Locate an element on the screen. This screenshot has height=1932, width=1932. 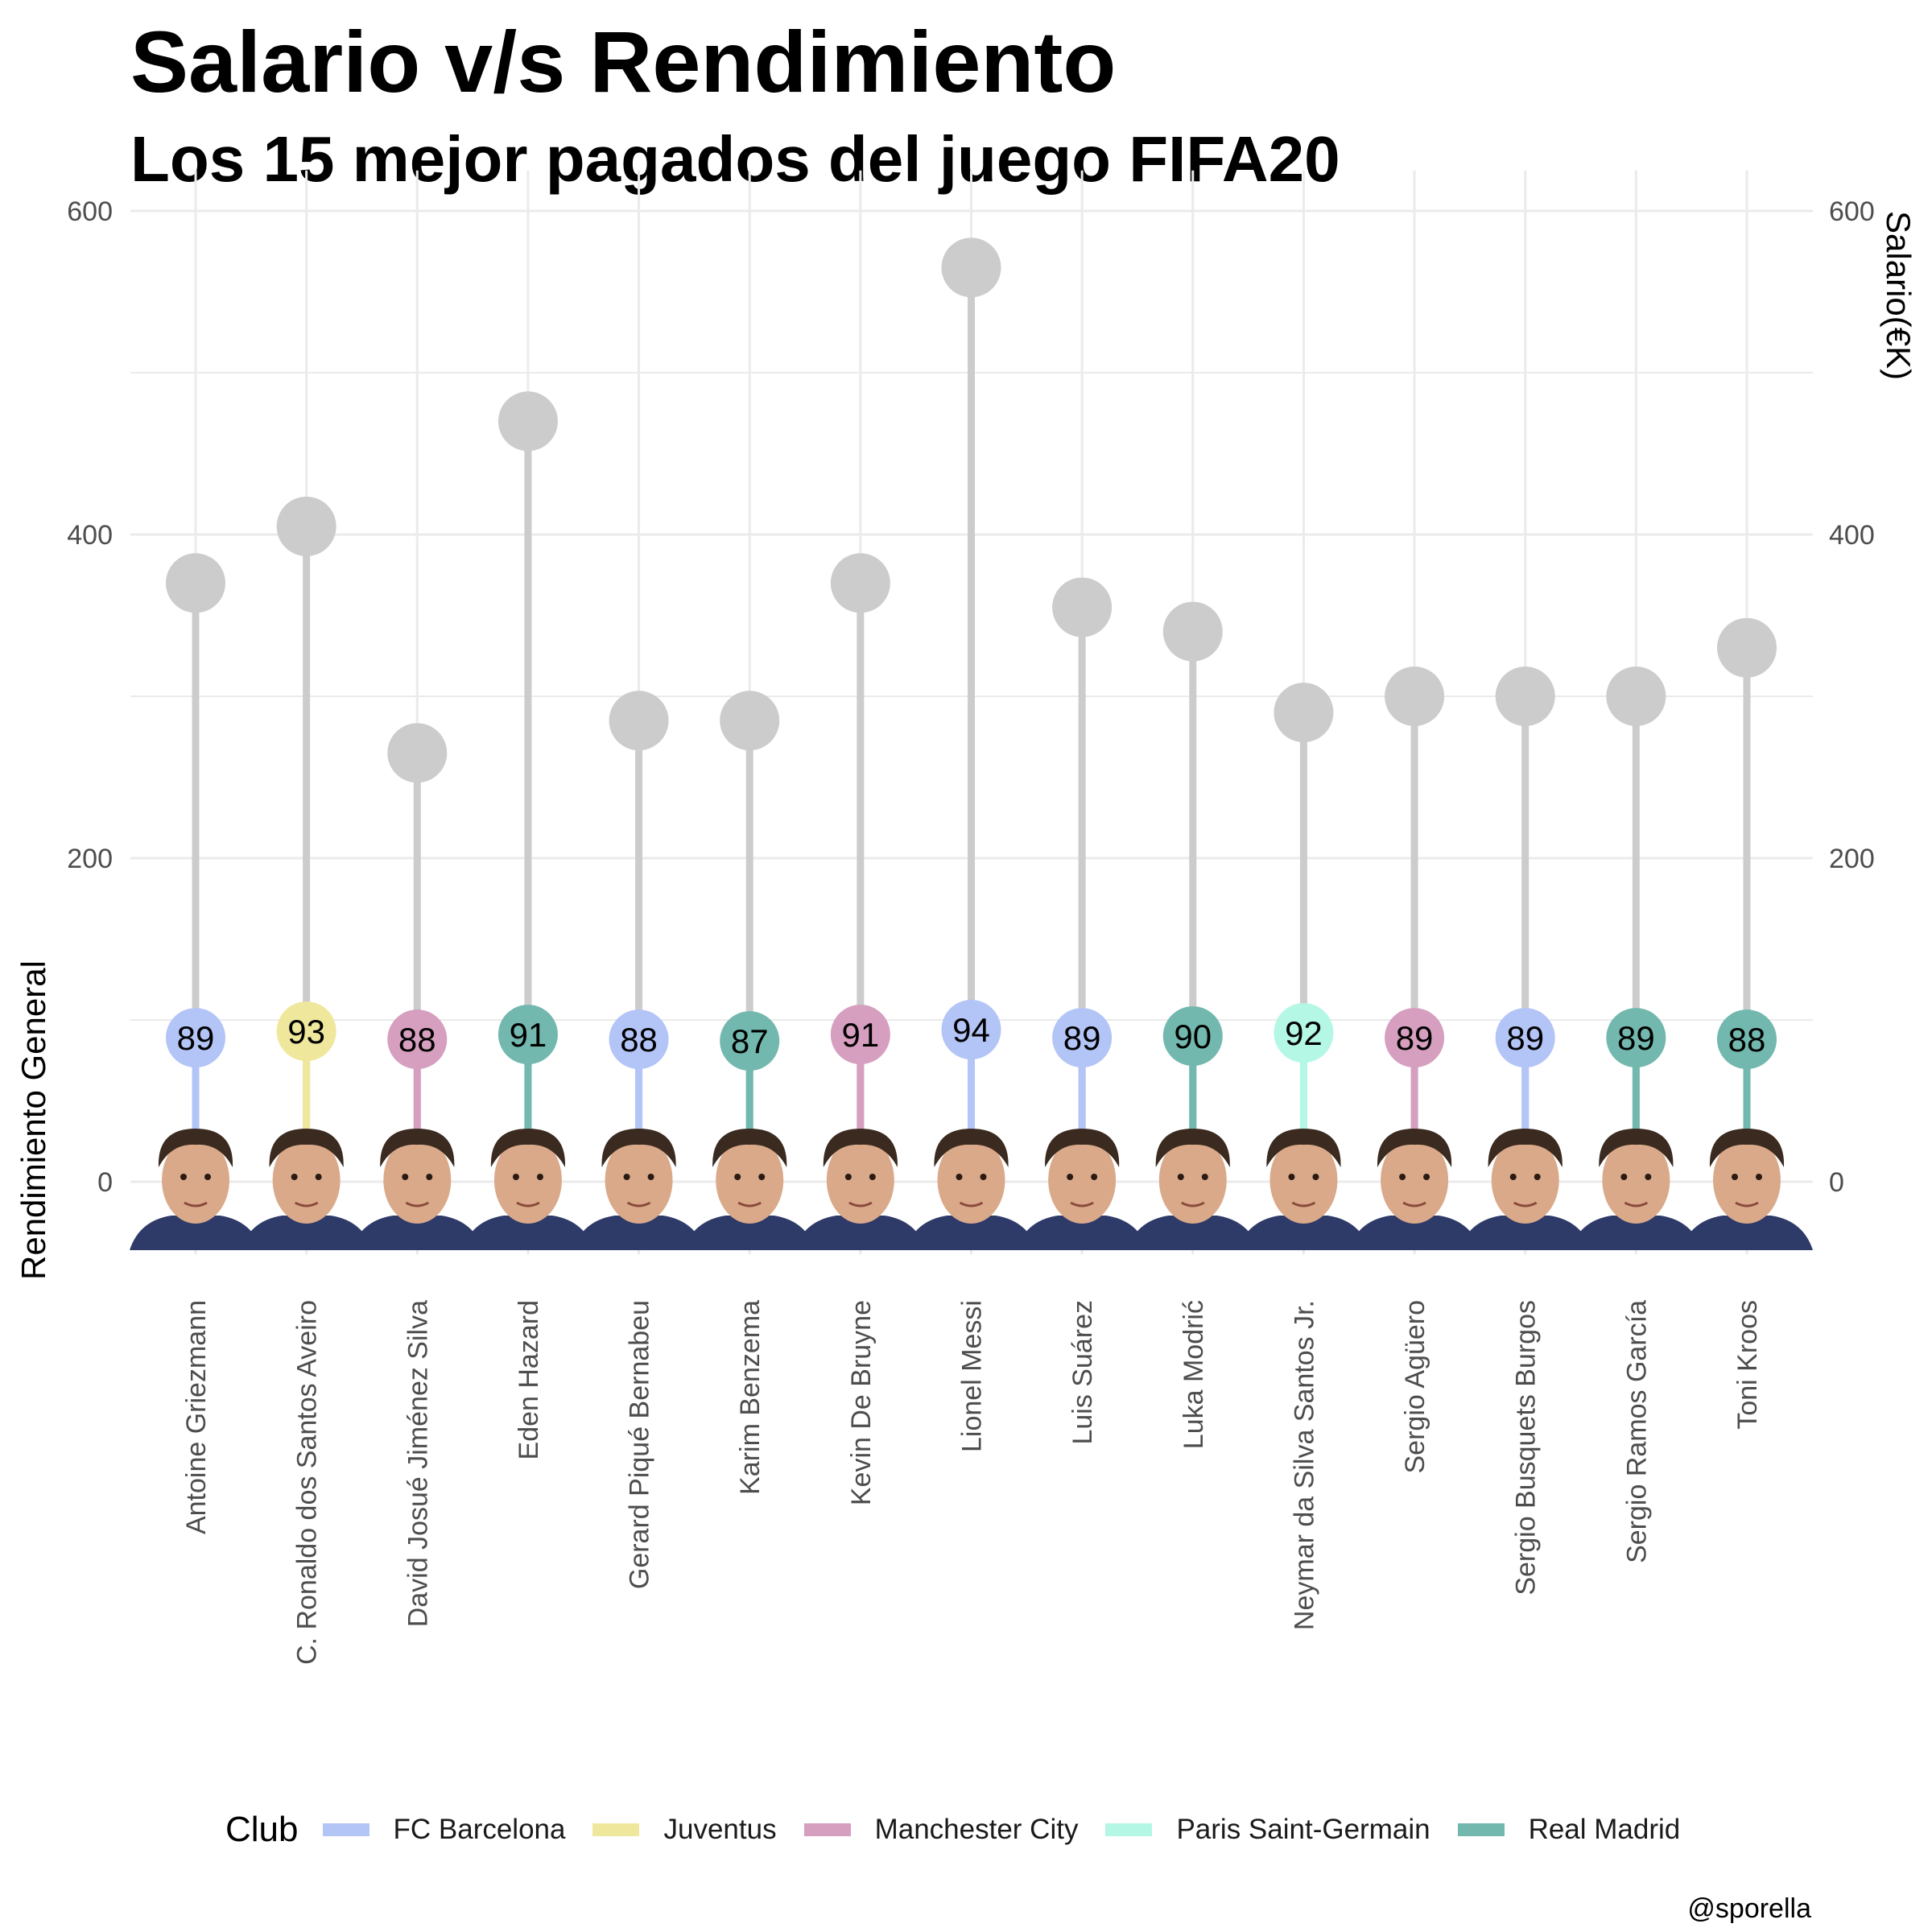
legend-label: Manchester City is located at coordinates (976, 1829).